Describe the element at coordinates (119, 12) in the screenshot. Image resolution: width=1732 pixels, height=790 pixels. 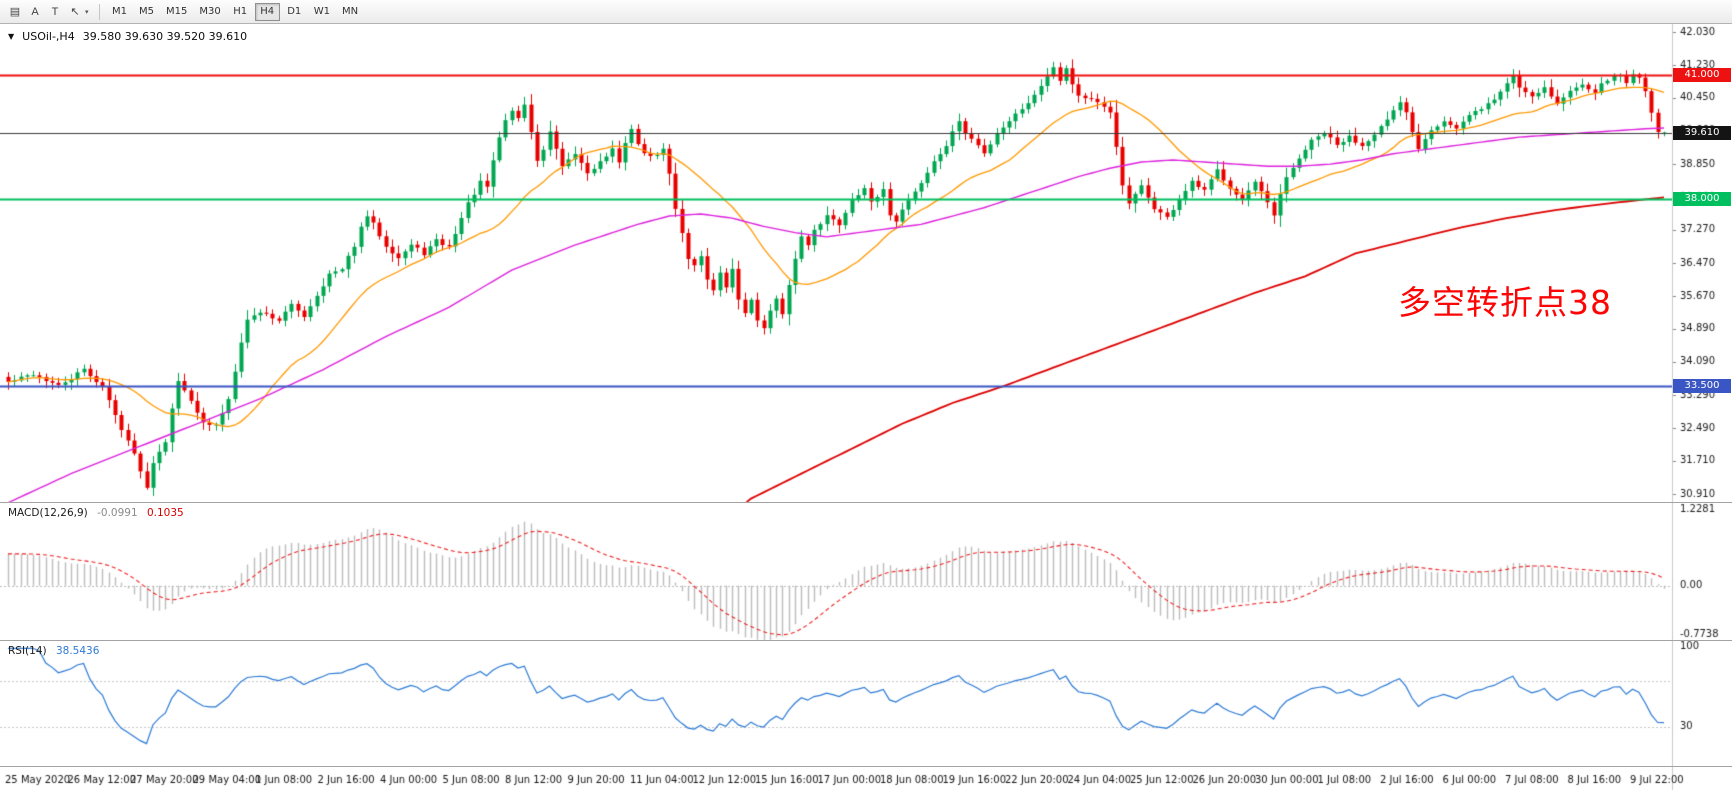
I see `timeframe-m1-button: M1` at that location.